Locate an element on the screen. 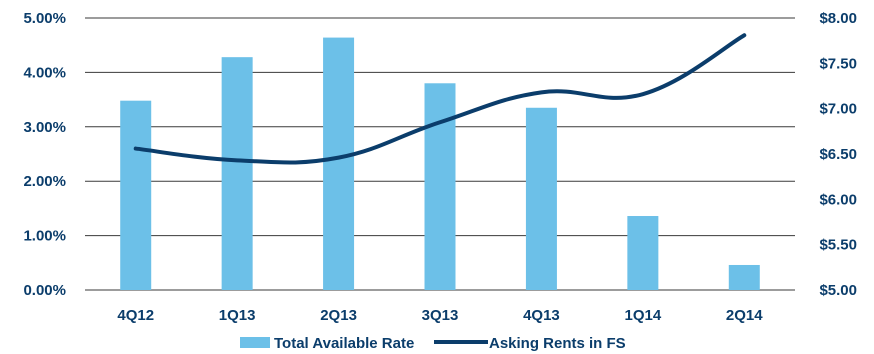 Image resolution: width=874 pixels, height=354 pixels. legend-label-asking-rents: Asking Rents in FS is located at coordinates (557, 343).